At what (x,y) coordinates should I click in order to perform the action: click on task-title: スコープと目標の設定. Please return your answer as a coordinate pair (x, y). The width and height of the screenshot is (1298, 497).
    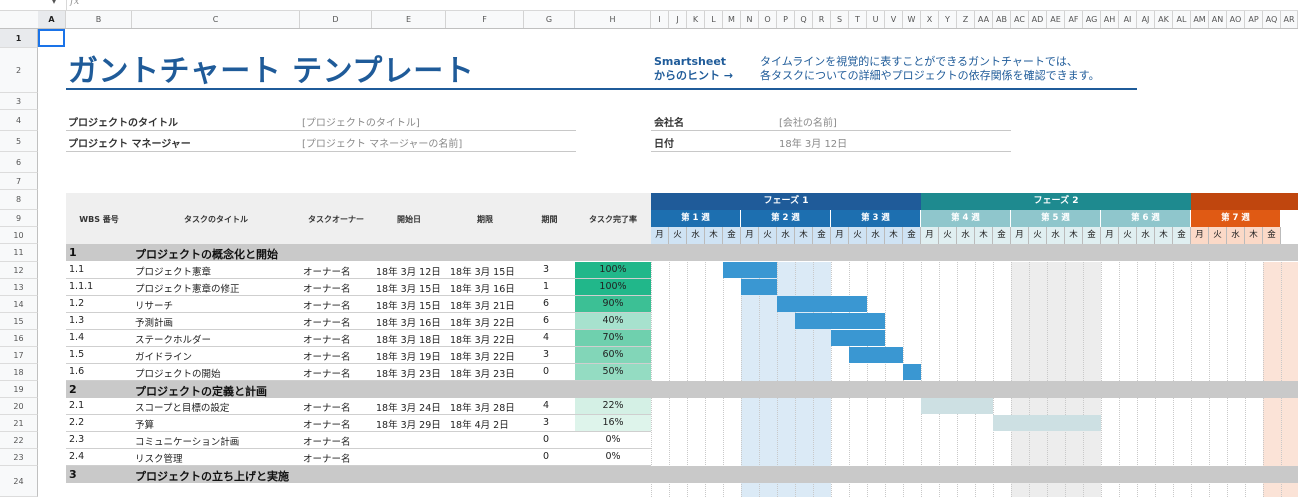
    Looking at the image, I should click on (182, 408).